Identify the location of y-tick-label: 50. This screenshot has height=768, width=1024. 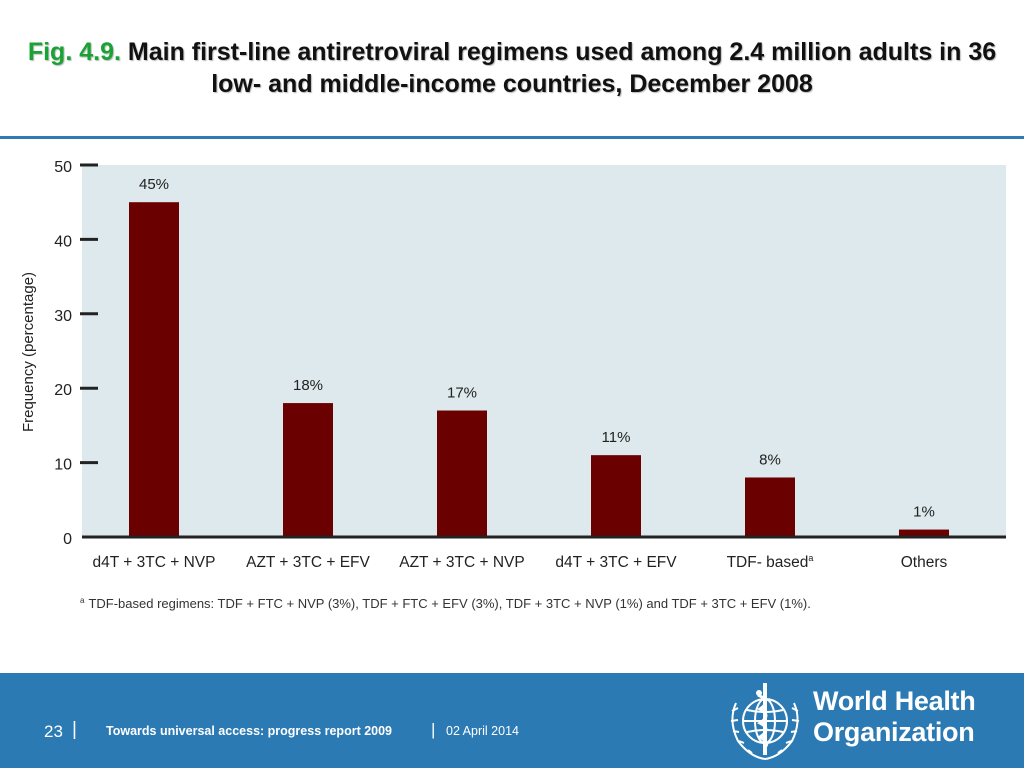
(63, 167).